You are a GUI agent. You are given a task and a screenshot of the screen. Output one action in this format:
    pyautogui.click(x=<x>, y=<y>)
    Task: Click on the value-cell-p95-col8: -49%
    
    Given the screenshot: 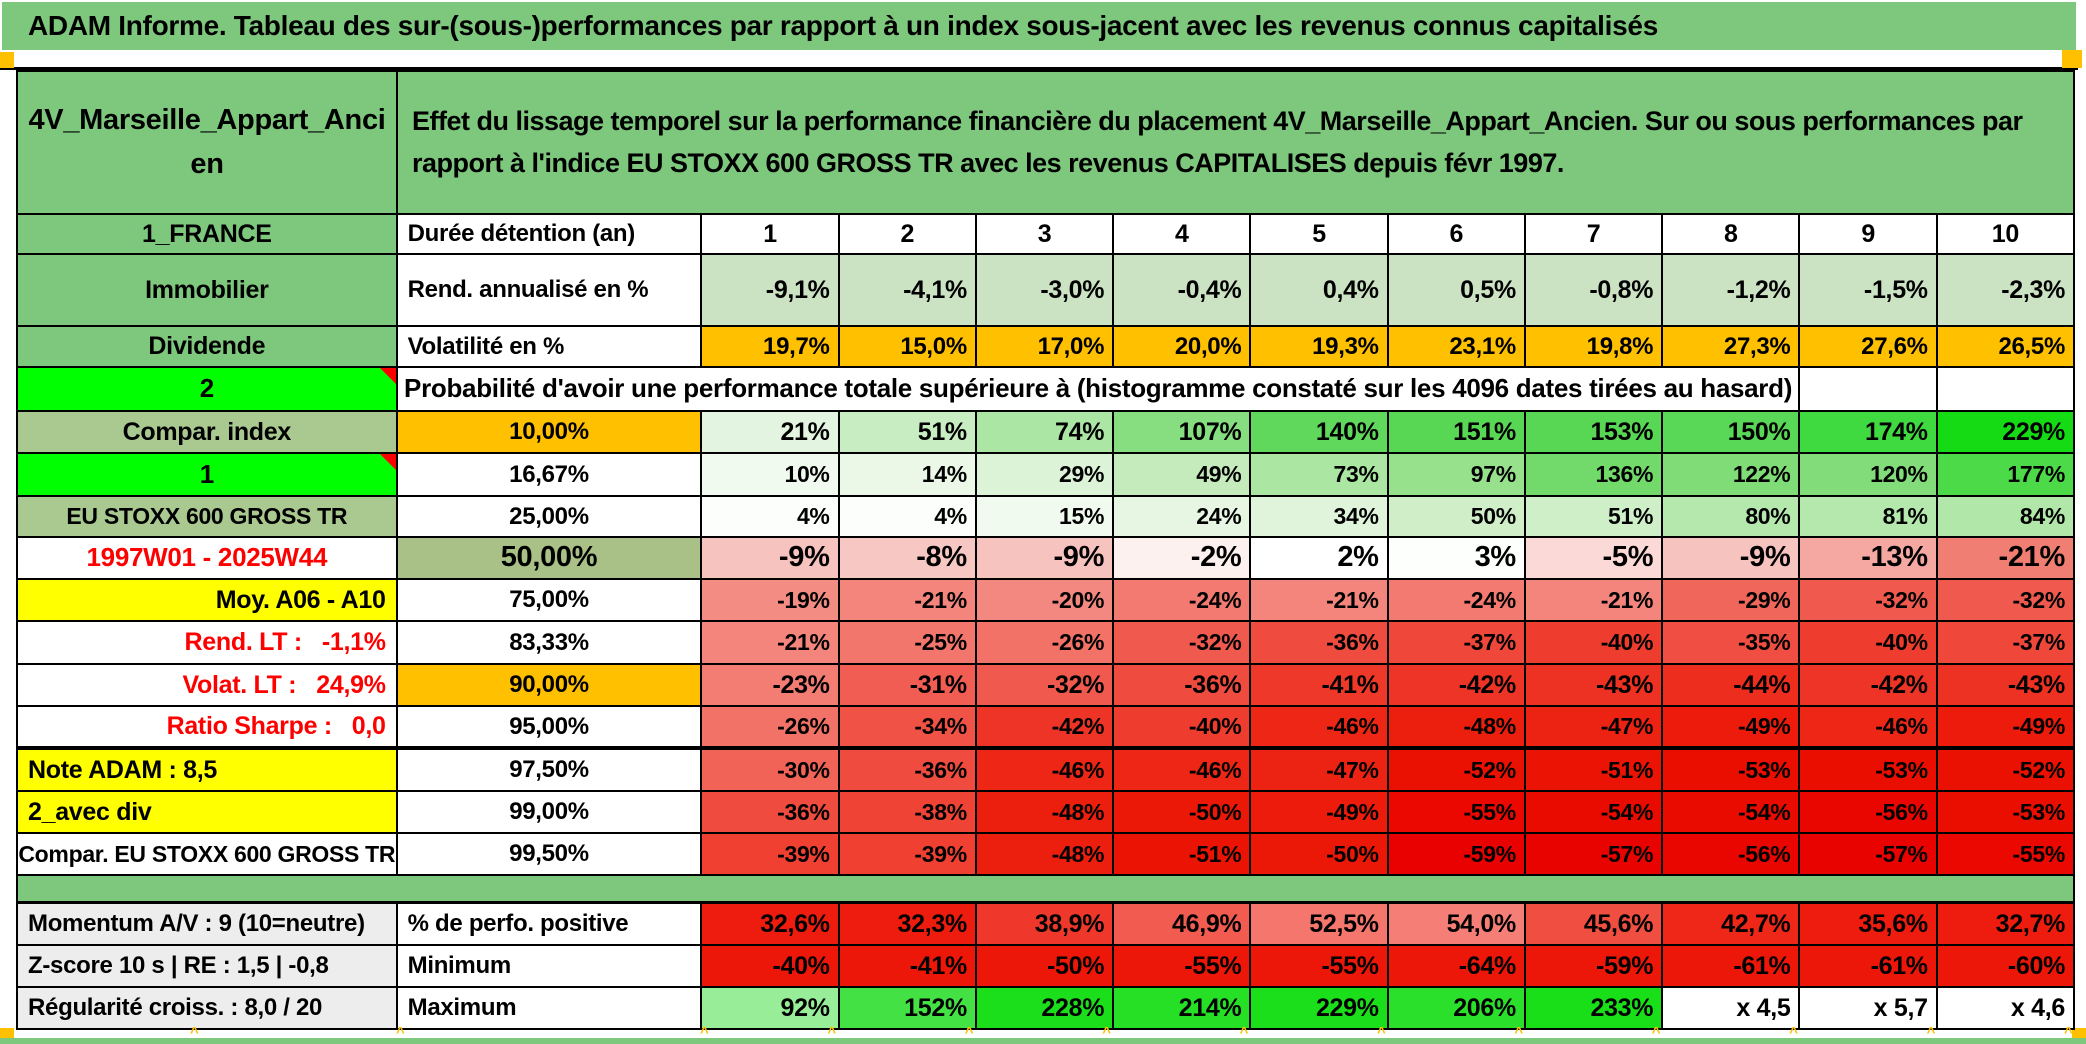 What is the action you would take?
    pyautogui.click(x=1732, y=728)
    